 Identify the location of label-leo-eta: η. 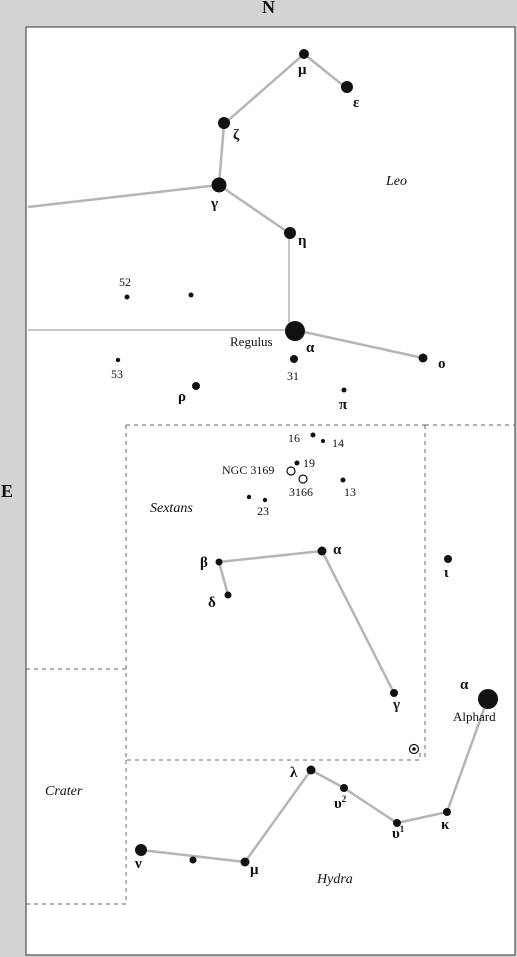
(302, 241).